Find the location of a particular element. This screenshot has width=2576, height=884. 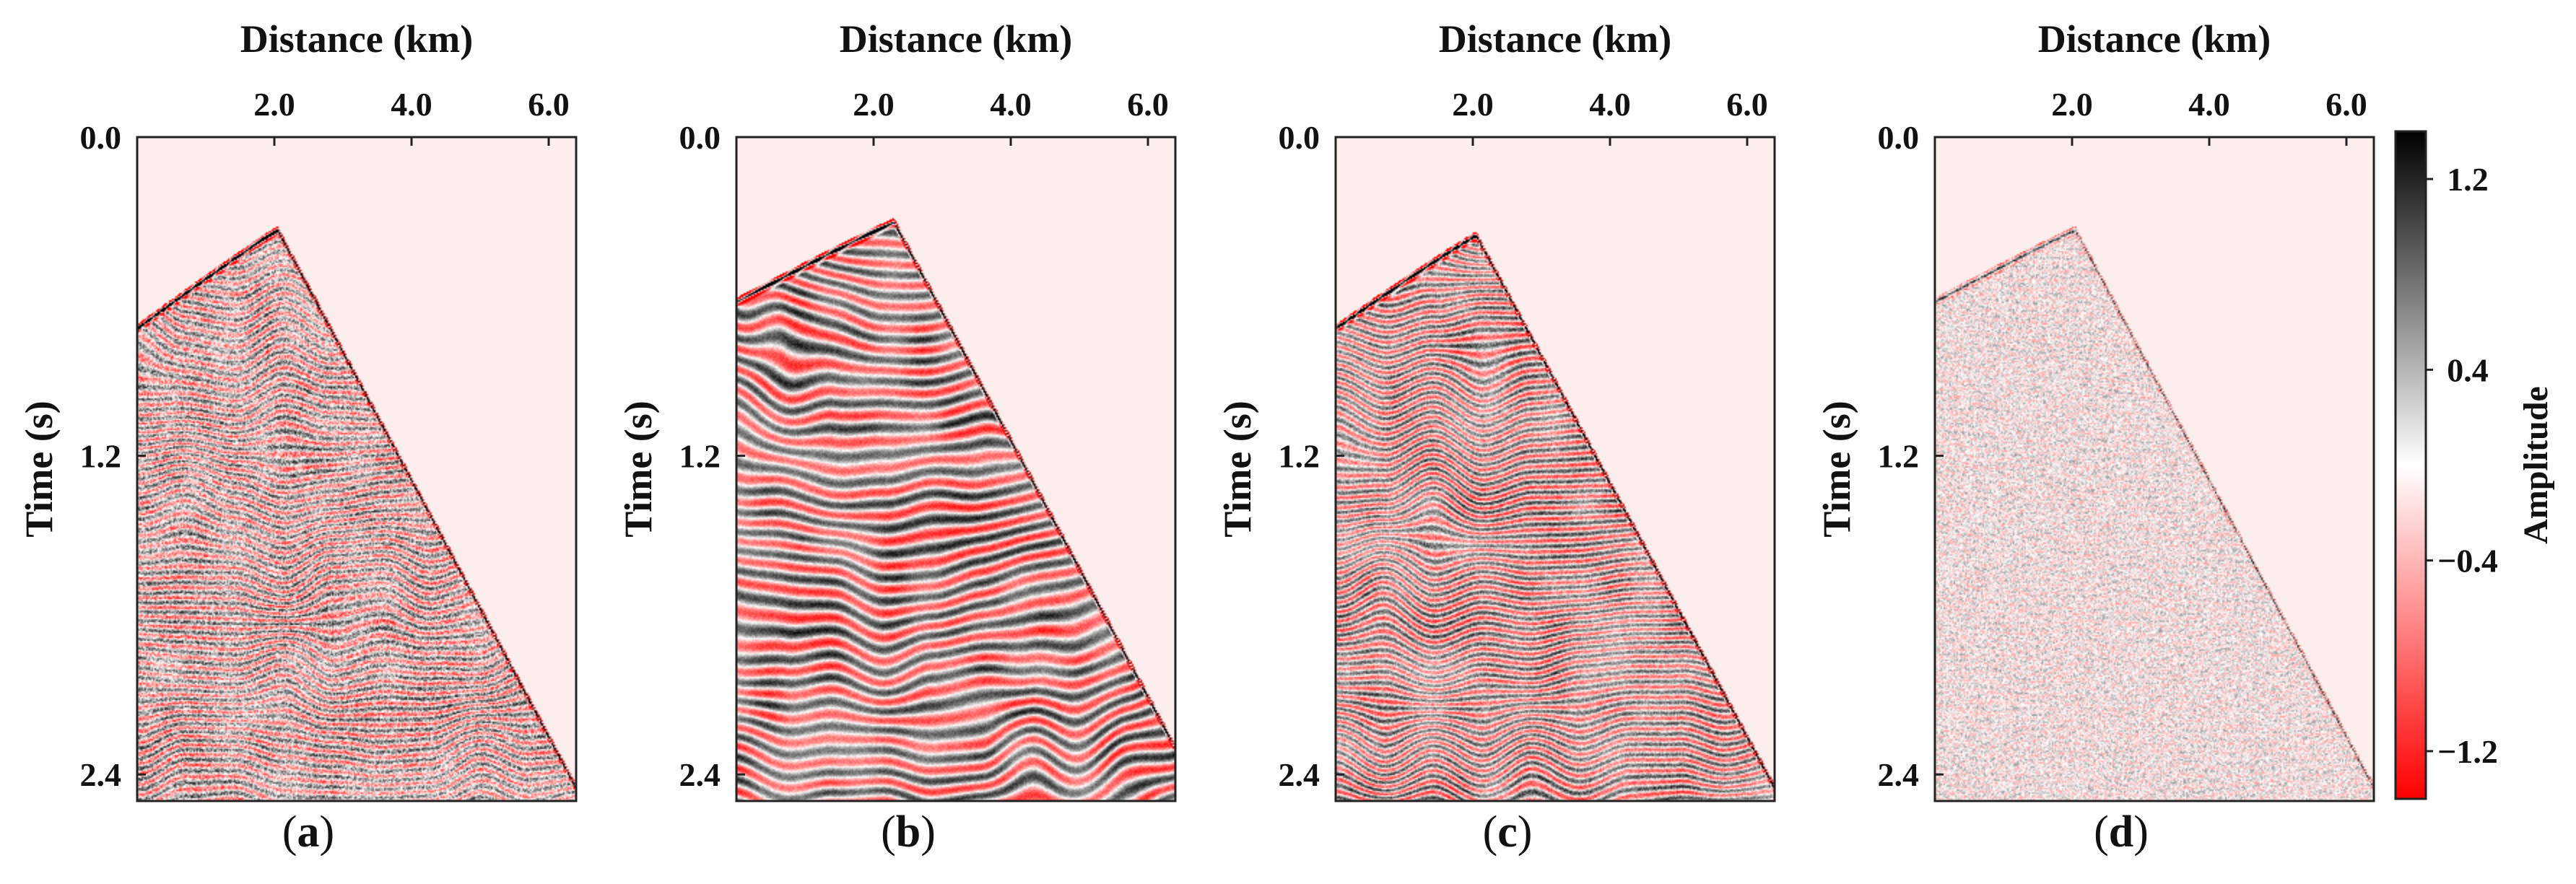

panel-label-a: (a) is located at coordinates (308, 832).